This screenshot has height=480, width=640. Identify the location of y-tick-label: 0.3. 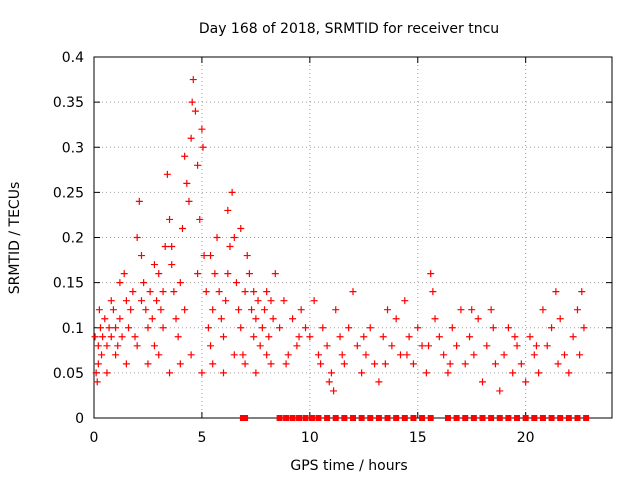
(73, 148).